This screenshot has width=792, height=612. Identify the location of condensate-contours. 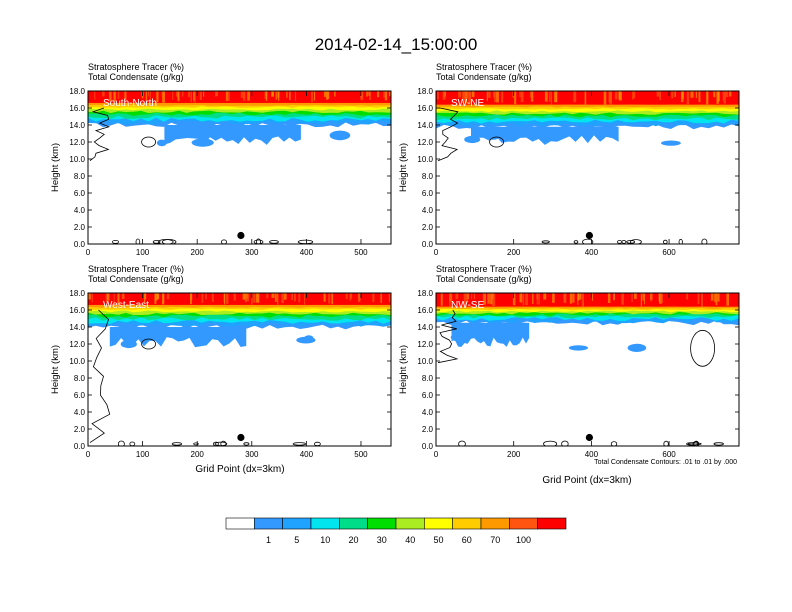
(201, 175).